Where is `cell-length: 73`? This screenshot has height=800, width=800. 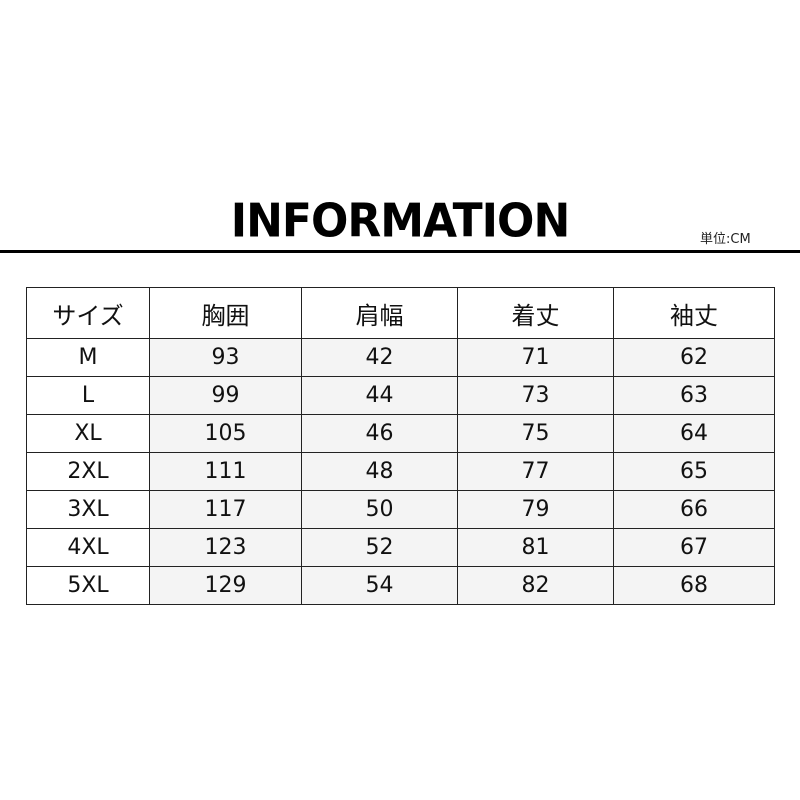 cell-length: 73 is located at coordinates (535, 395).